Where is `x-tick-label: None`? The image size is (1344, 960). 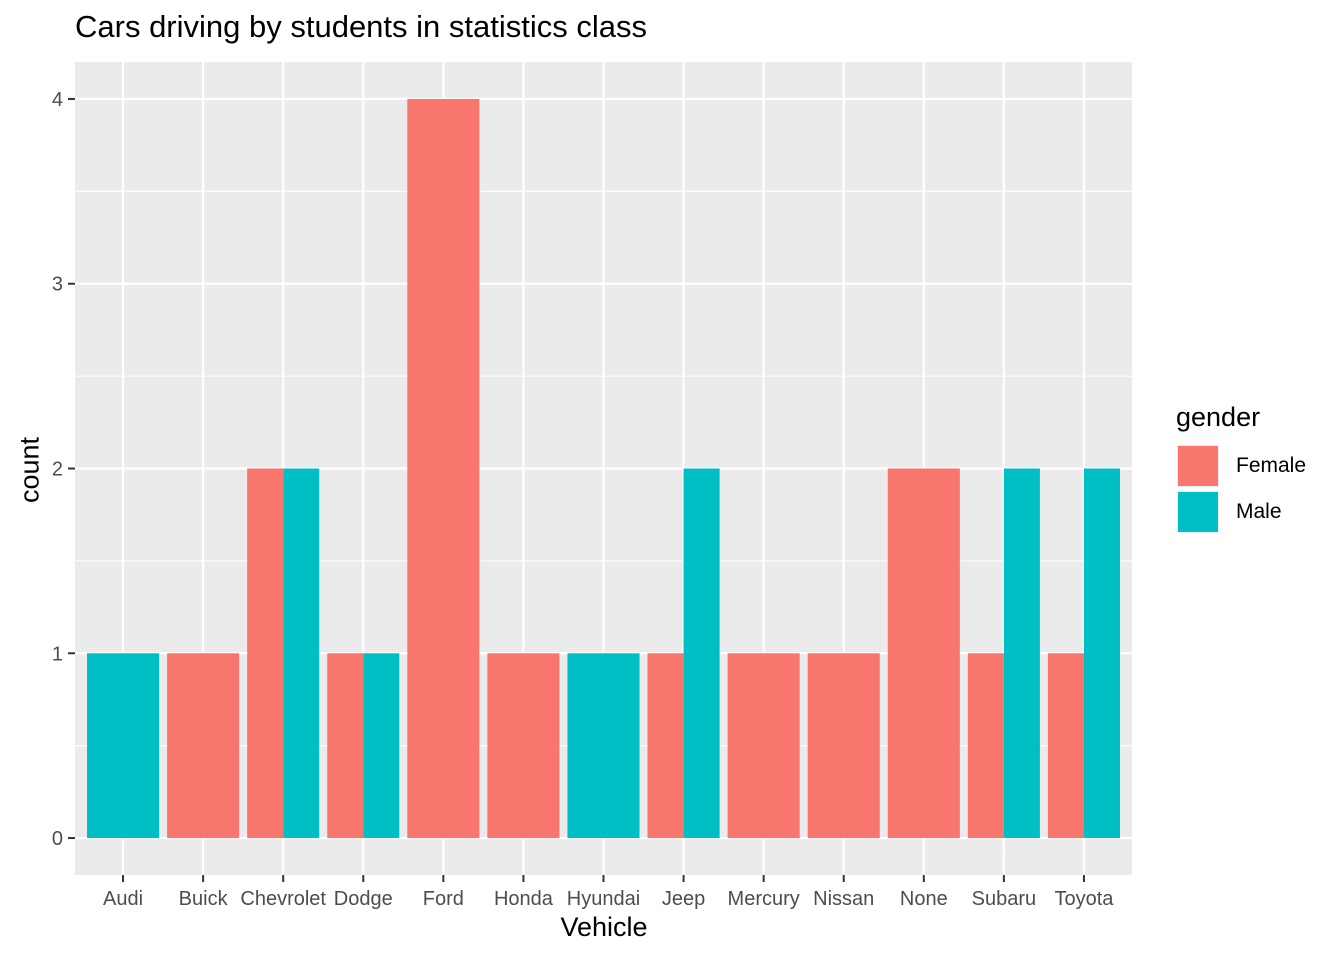 x-tick-label: None is located at coordinates (924, 899).